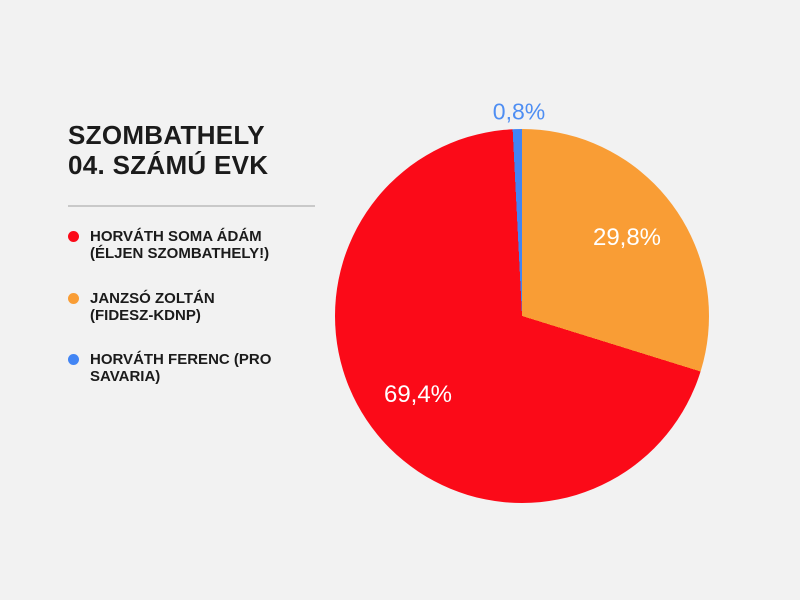 The width and height of the screenshot is (800, 600). I want to click on legend-item: HORVÁTH SOMA ÁDÁM (ÉLJEN SZOMBATHELY!), so click(193, 245).